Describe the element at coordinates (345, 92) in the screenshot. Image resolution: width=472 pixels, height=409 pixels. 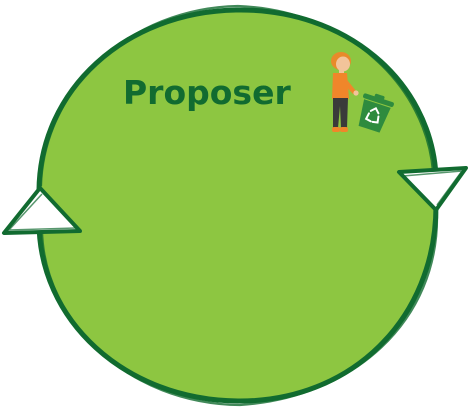
I see `person-icon` at that location.